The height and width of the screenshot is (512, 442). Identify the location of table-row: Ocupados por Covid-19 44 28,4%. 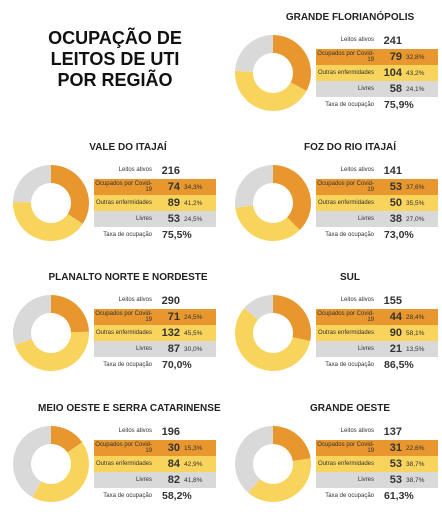
(377, 317).